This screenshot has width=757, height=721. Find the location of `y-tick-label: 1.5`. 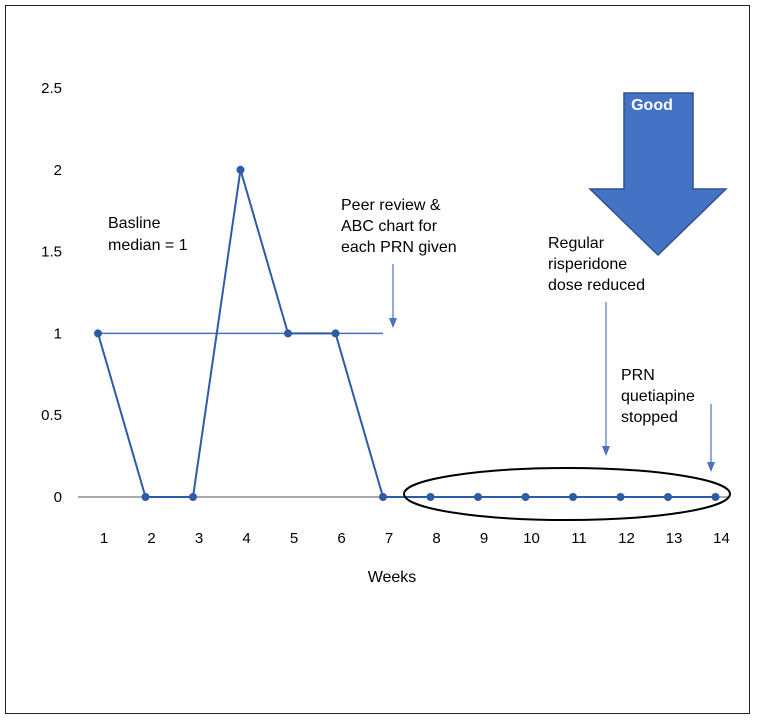

y-tick-label: 1.5 is located at coordinates (51, 252).